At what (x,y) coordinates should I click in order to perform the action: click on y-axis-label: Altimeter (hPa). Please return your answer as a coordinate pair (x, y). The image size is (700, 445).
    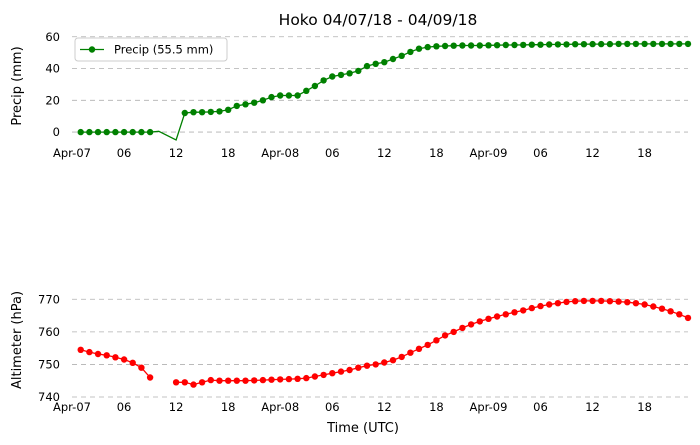
    Looking at the image, I should click on (17, 340).